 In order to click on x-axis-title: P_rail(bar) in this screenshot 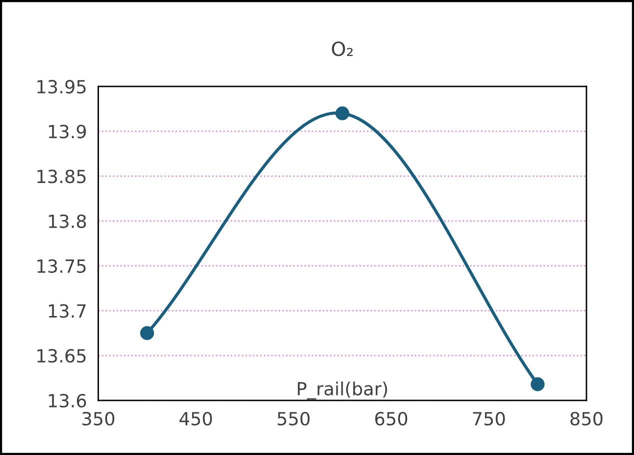, I will do `click(343, 391)`.